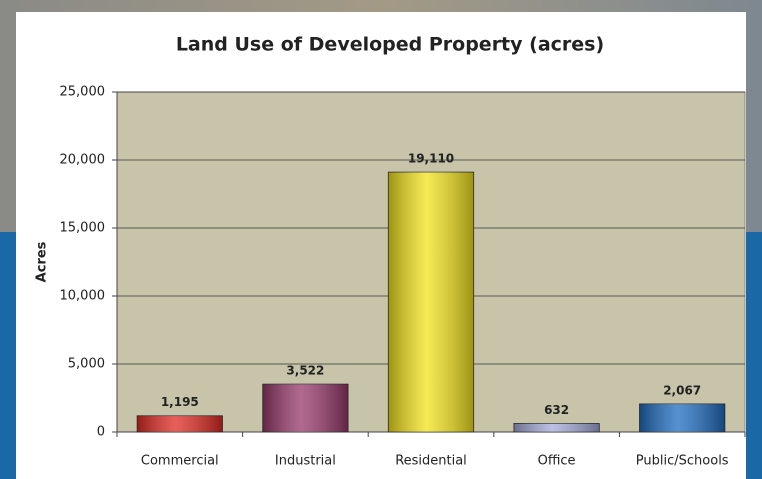 This screenshot has width=762, height=479. Describe the element at coordinates (682, 390) in the screenshot. I see `data-label: 2,067` at that location.